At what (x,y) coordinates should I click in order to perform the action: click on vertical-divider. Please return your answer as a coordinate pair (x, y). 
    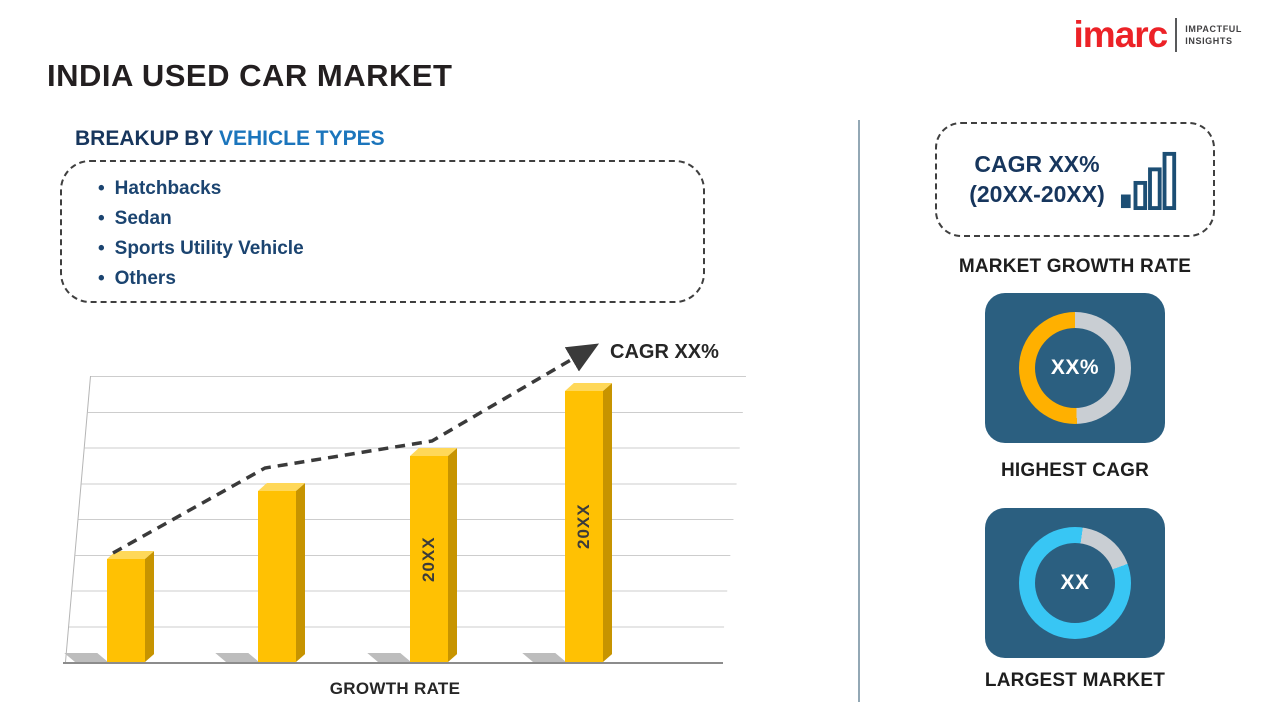
    Looking at the image, I should click on (859, 411).